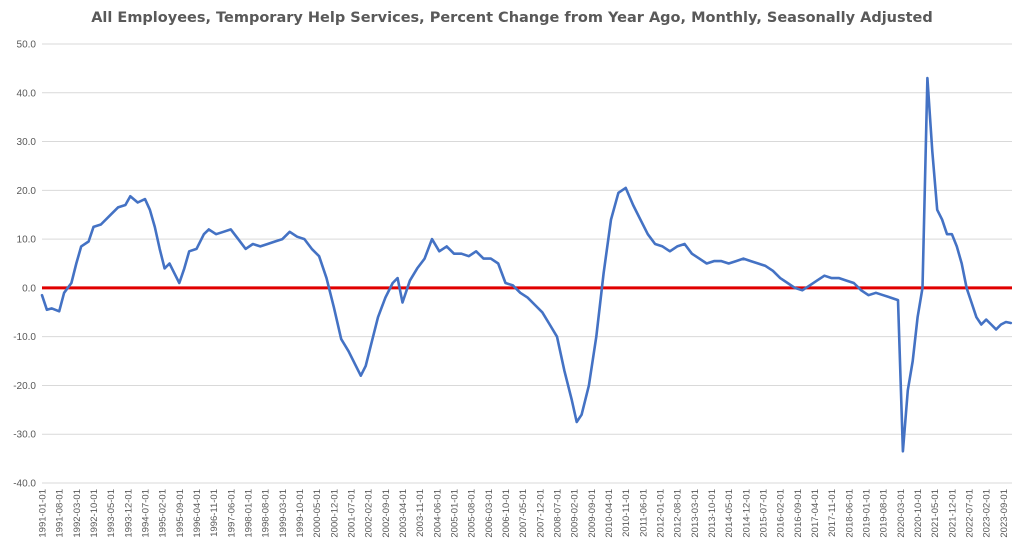  I want to click on x-tick-label: 2015-07-01, so click(764, 513).